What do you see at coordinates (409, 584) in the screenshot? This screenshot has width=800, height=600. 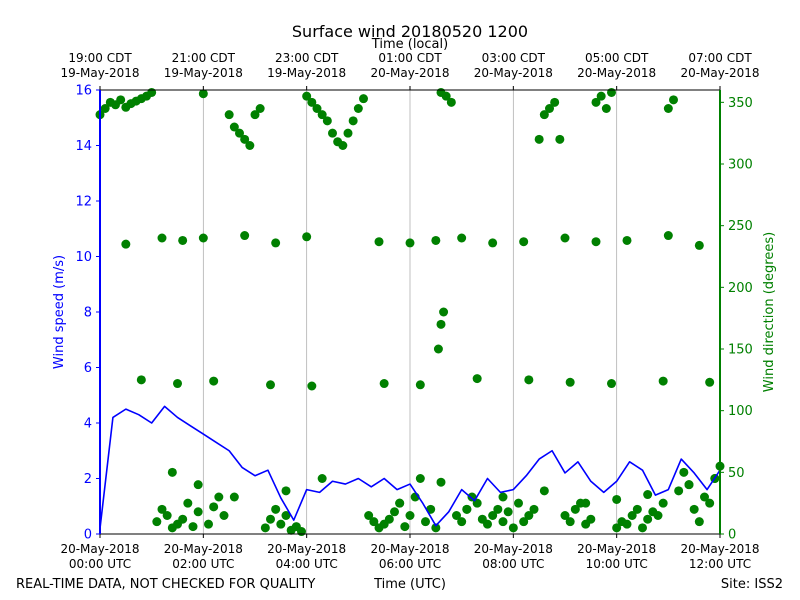 I see `bottom-axis-label: Time (UTC)` at bounding box center [409, 584].